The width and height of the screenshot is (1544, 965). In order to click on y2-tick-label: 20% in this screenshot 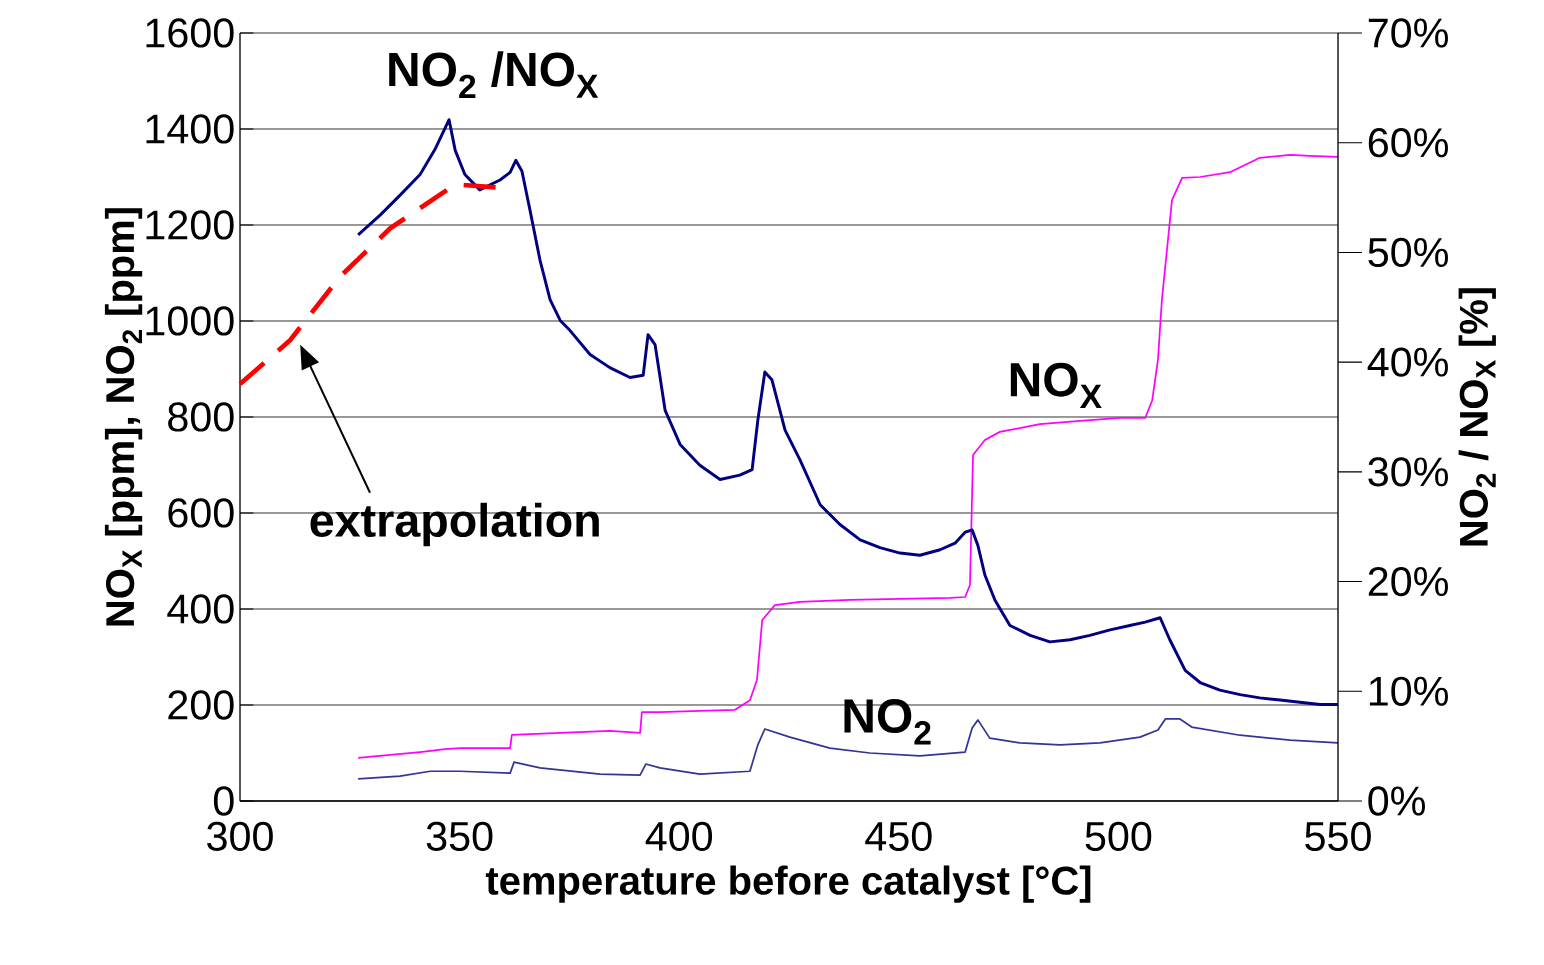, I will do `click(1408, 581)`.